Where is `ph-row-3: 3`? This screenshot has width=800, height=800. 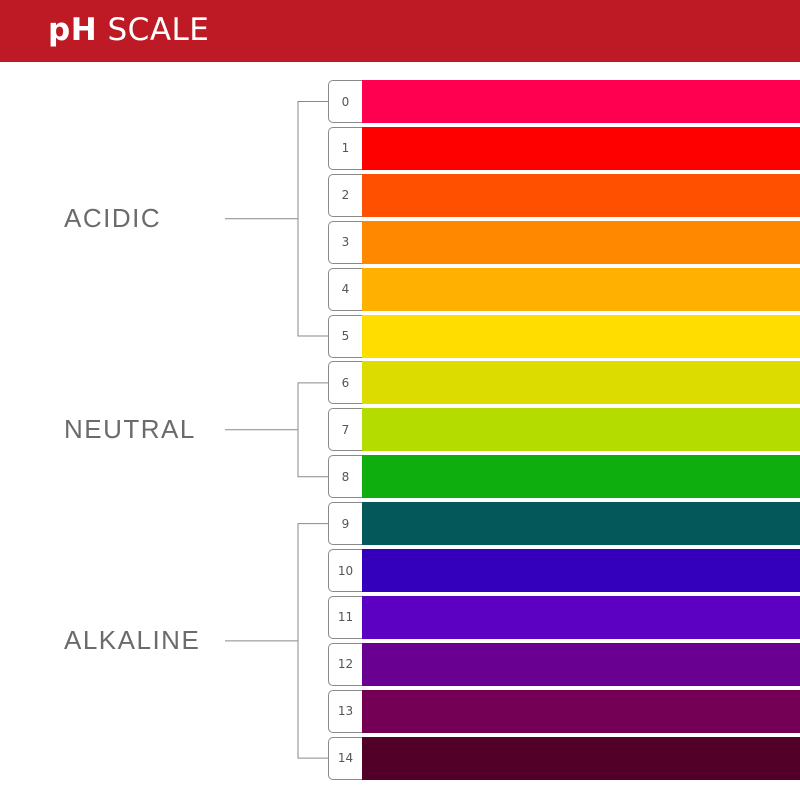 ph-row-3: 3 is located at coordinates (564, 242).